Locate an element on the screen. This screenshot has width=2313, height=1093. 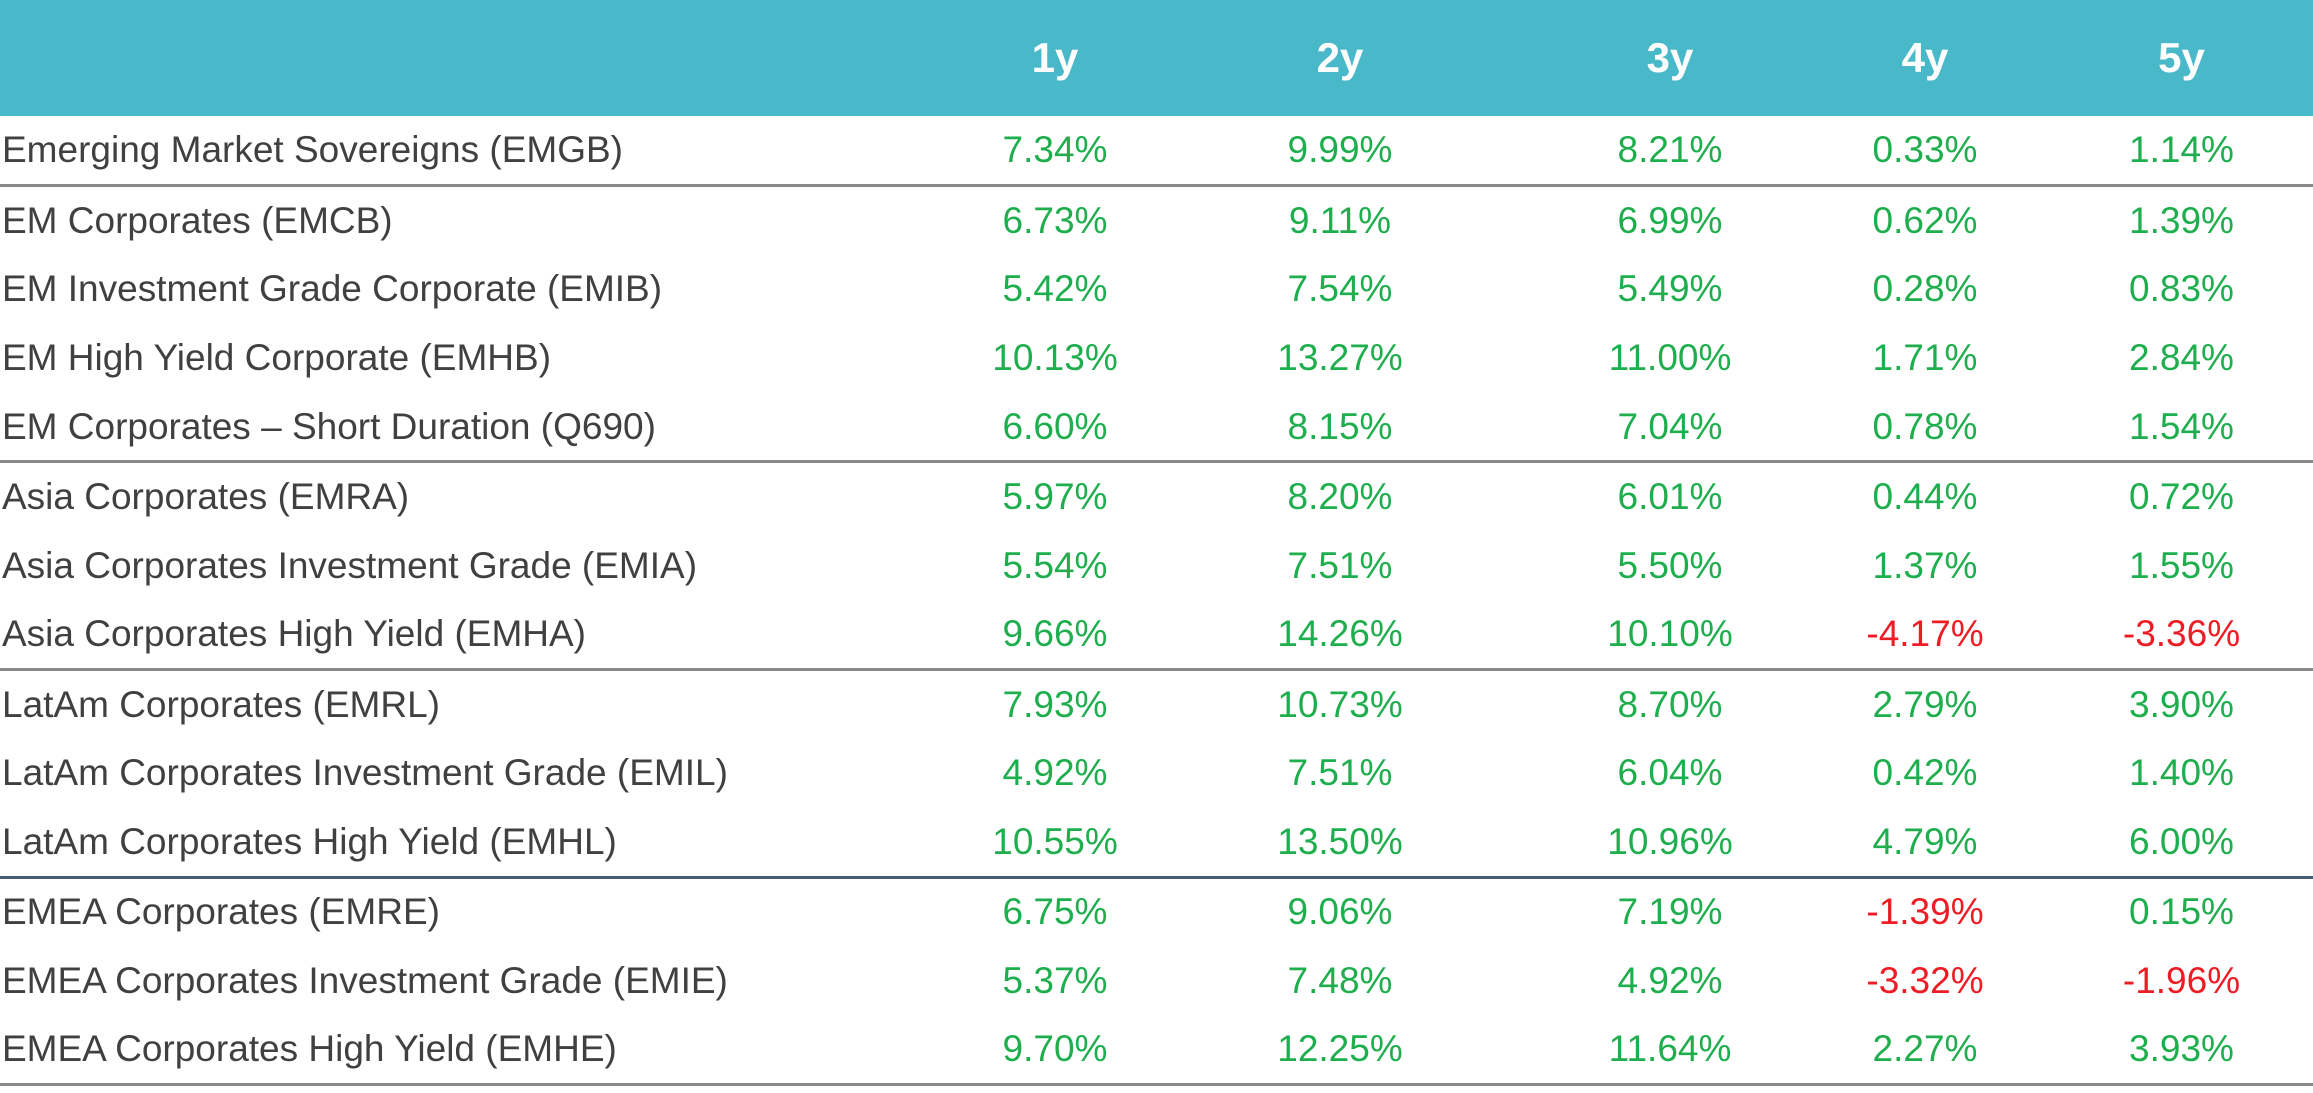
value-cell-1y: 6.60% is located at coordinates (1055, 428).